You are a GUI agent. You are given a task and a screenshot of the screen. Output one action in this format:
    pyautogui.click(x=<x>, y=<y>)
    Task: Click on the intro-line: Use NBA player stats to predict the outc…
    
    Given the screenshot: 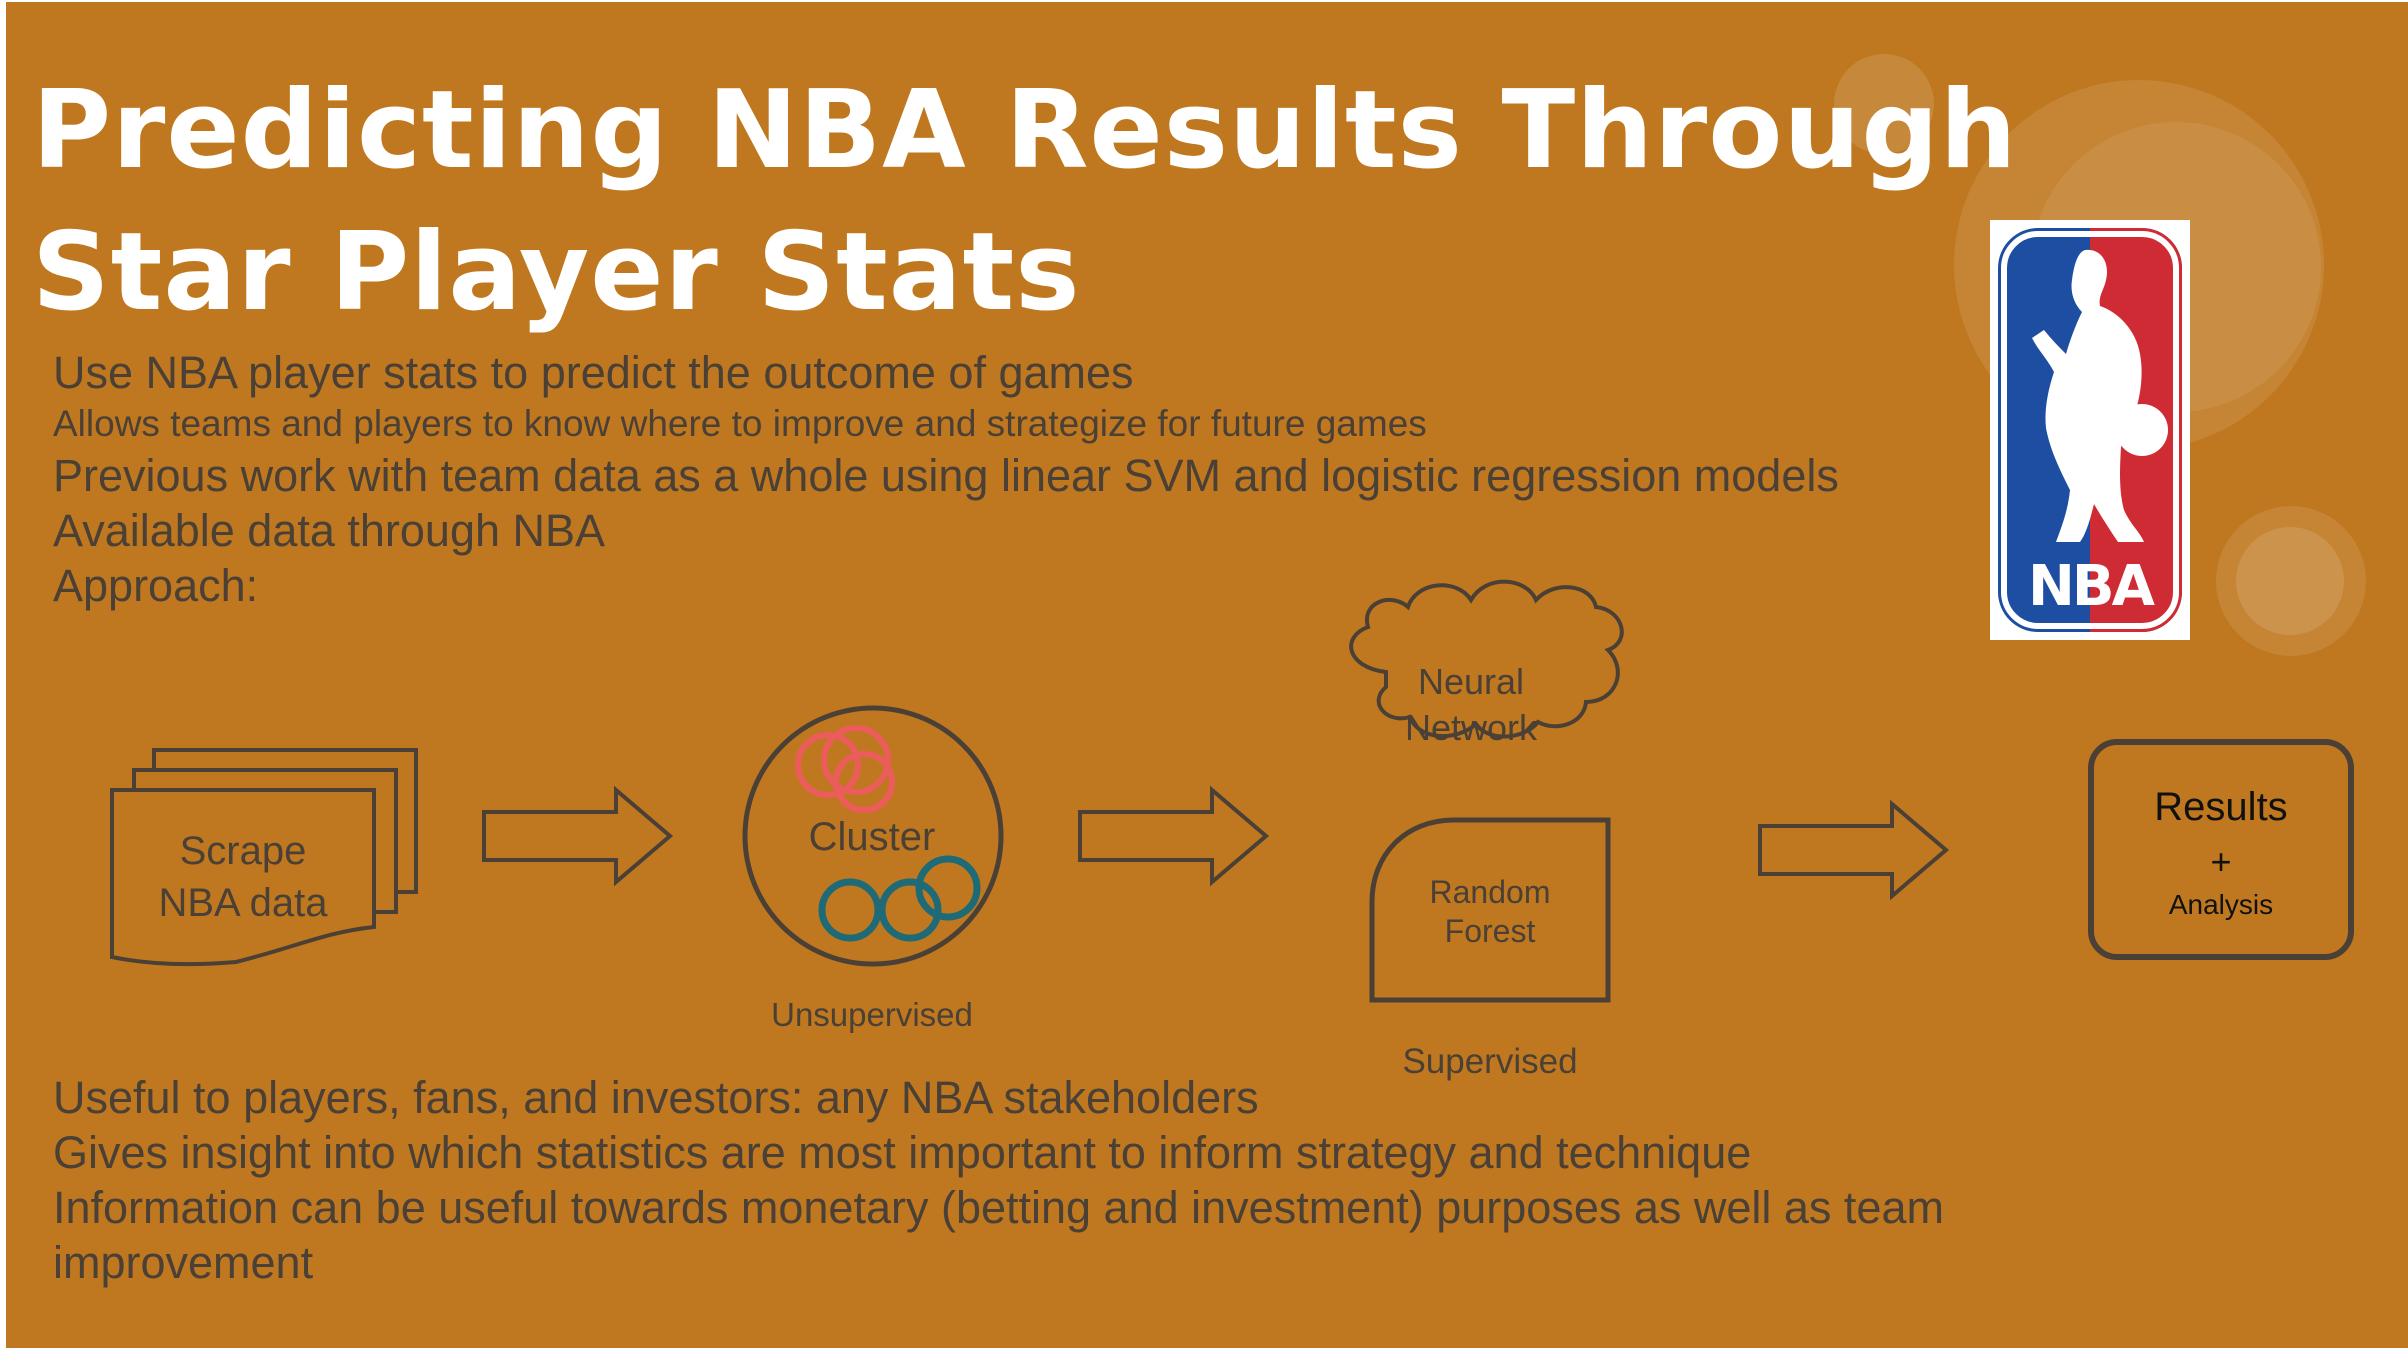 What is the action you would take?
    pyautogui.click(x=593, y=372)
    